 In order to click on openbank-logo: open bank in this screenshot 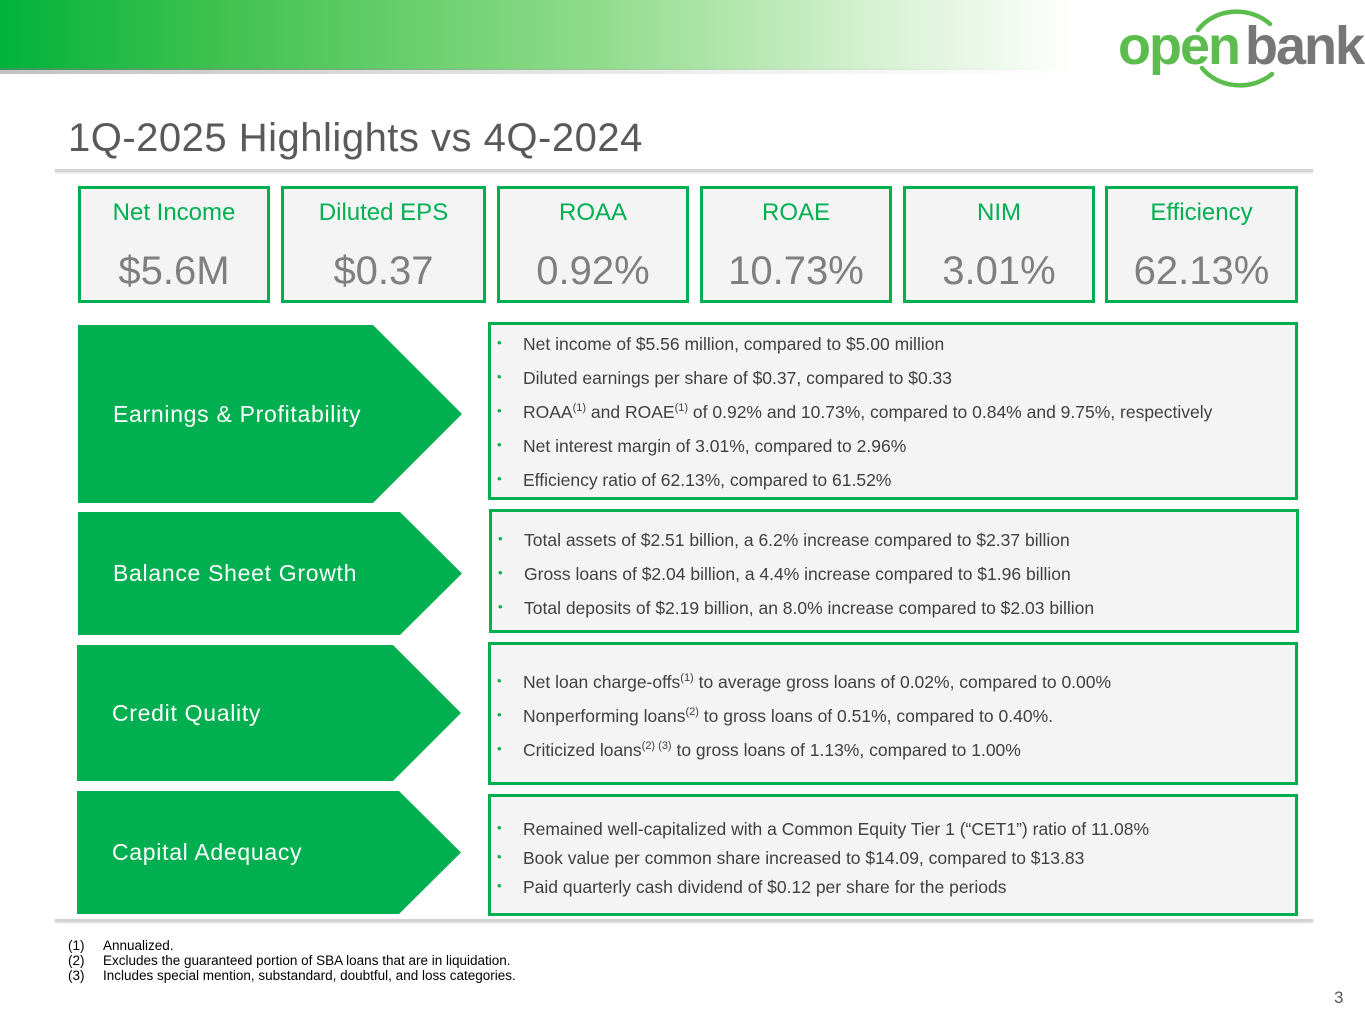, I will do `click(1238, 50)`.